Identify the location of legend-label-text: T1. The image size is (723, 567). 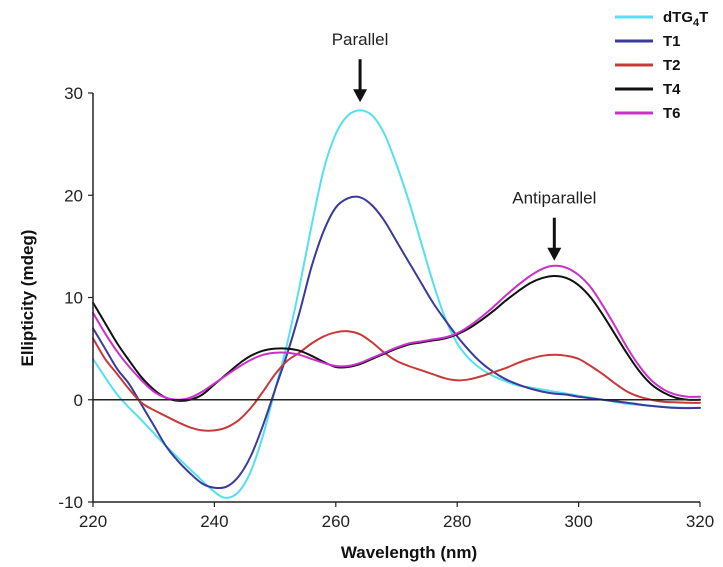
(672, 41).